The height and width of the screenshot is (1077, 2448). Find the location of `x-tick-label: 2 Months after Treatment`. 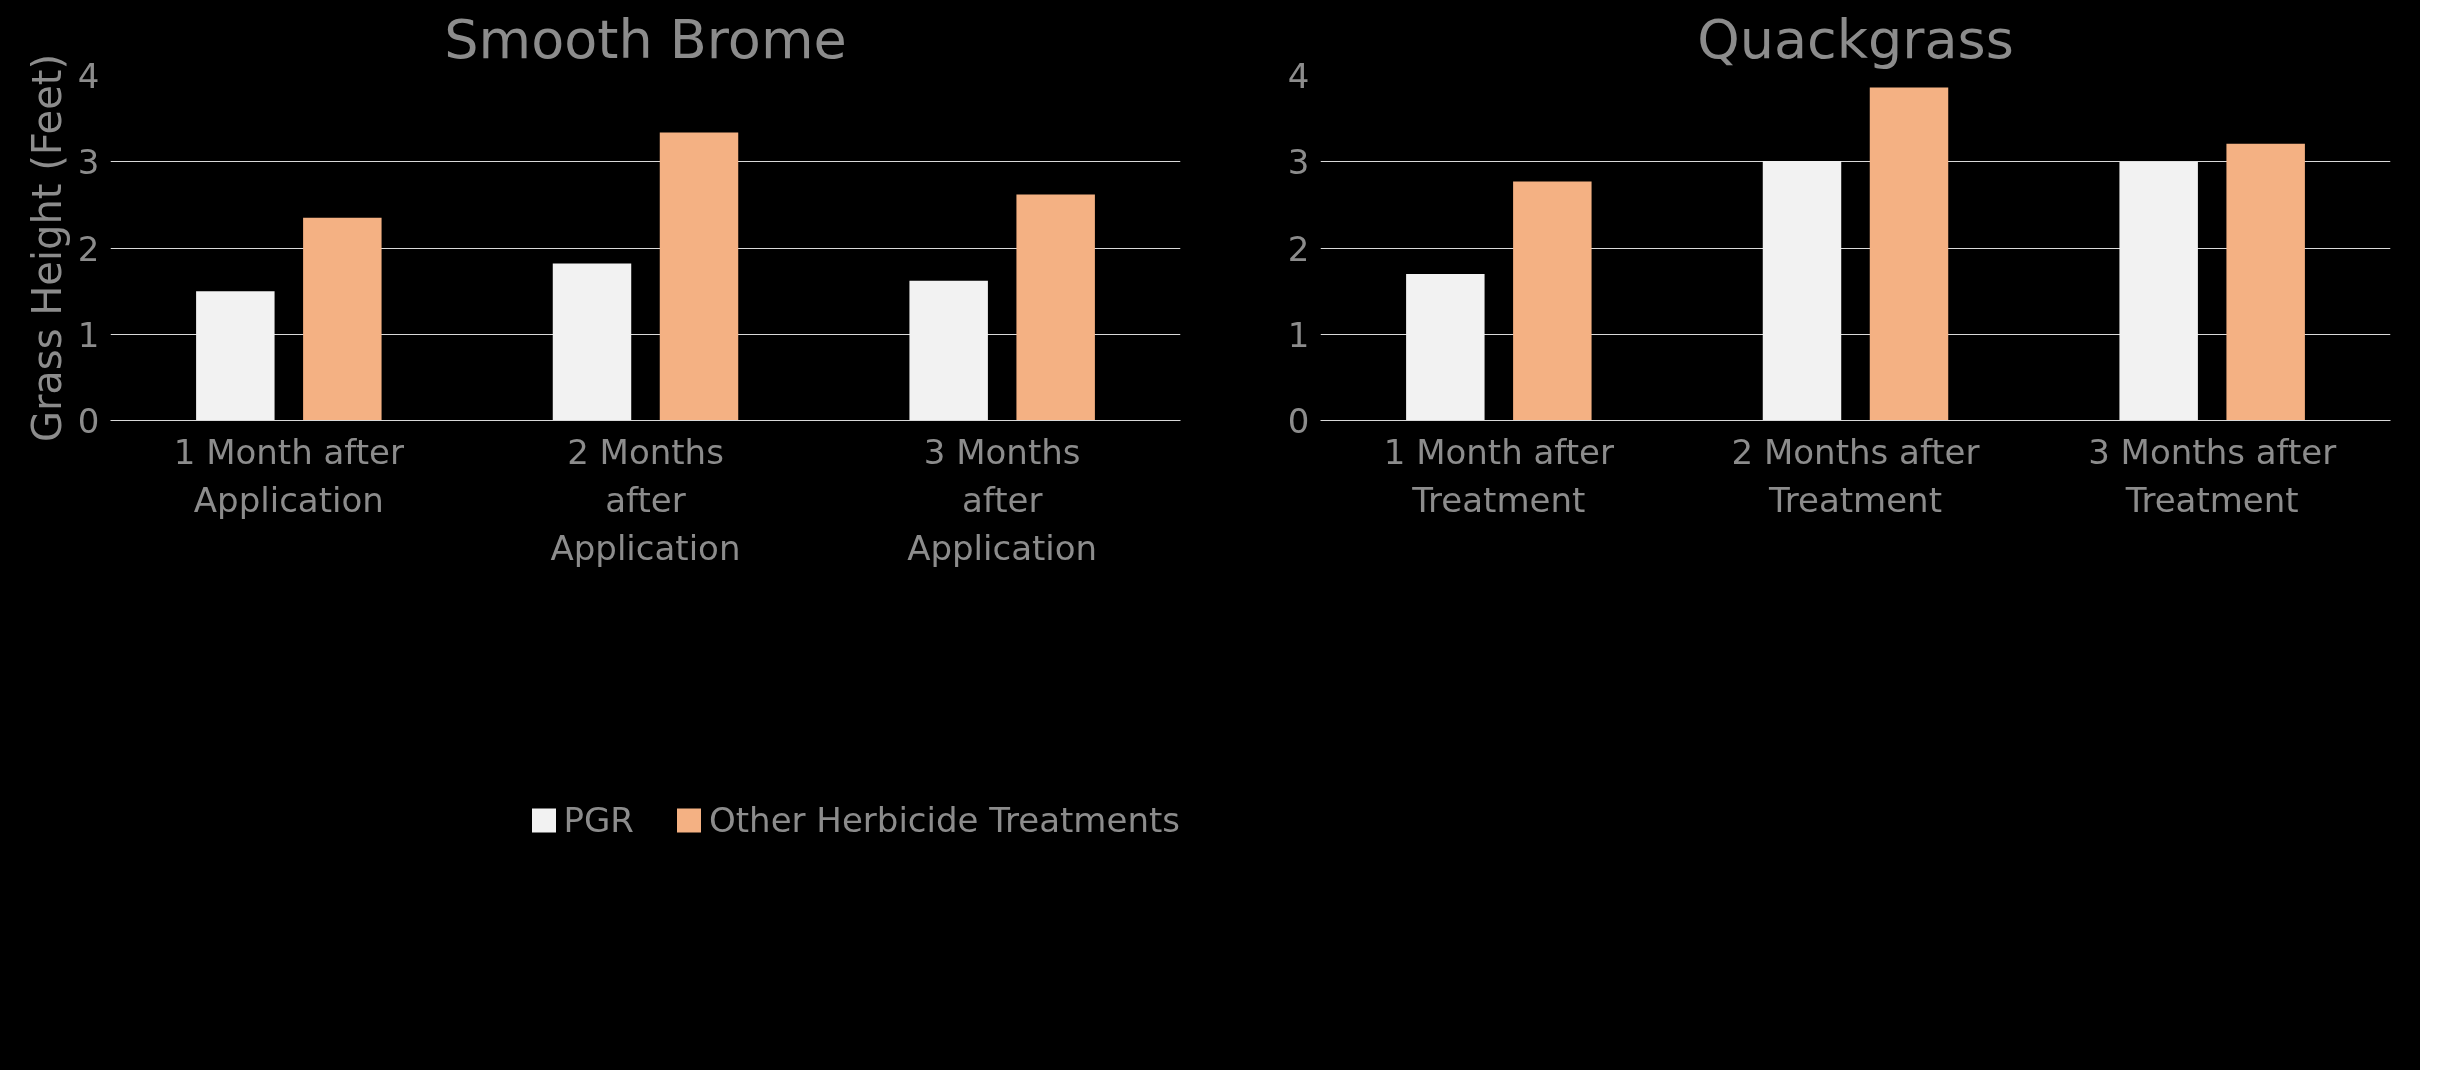

x-tick-label: 2 Months after Treatment is located at coordinates (1855, 475).